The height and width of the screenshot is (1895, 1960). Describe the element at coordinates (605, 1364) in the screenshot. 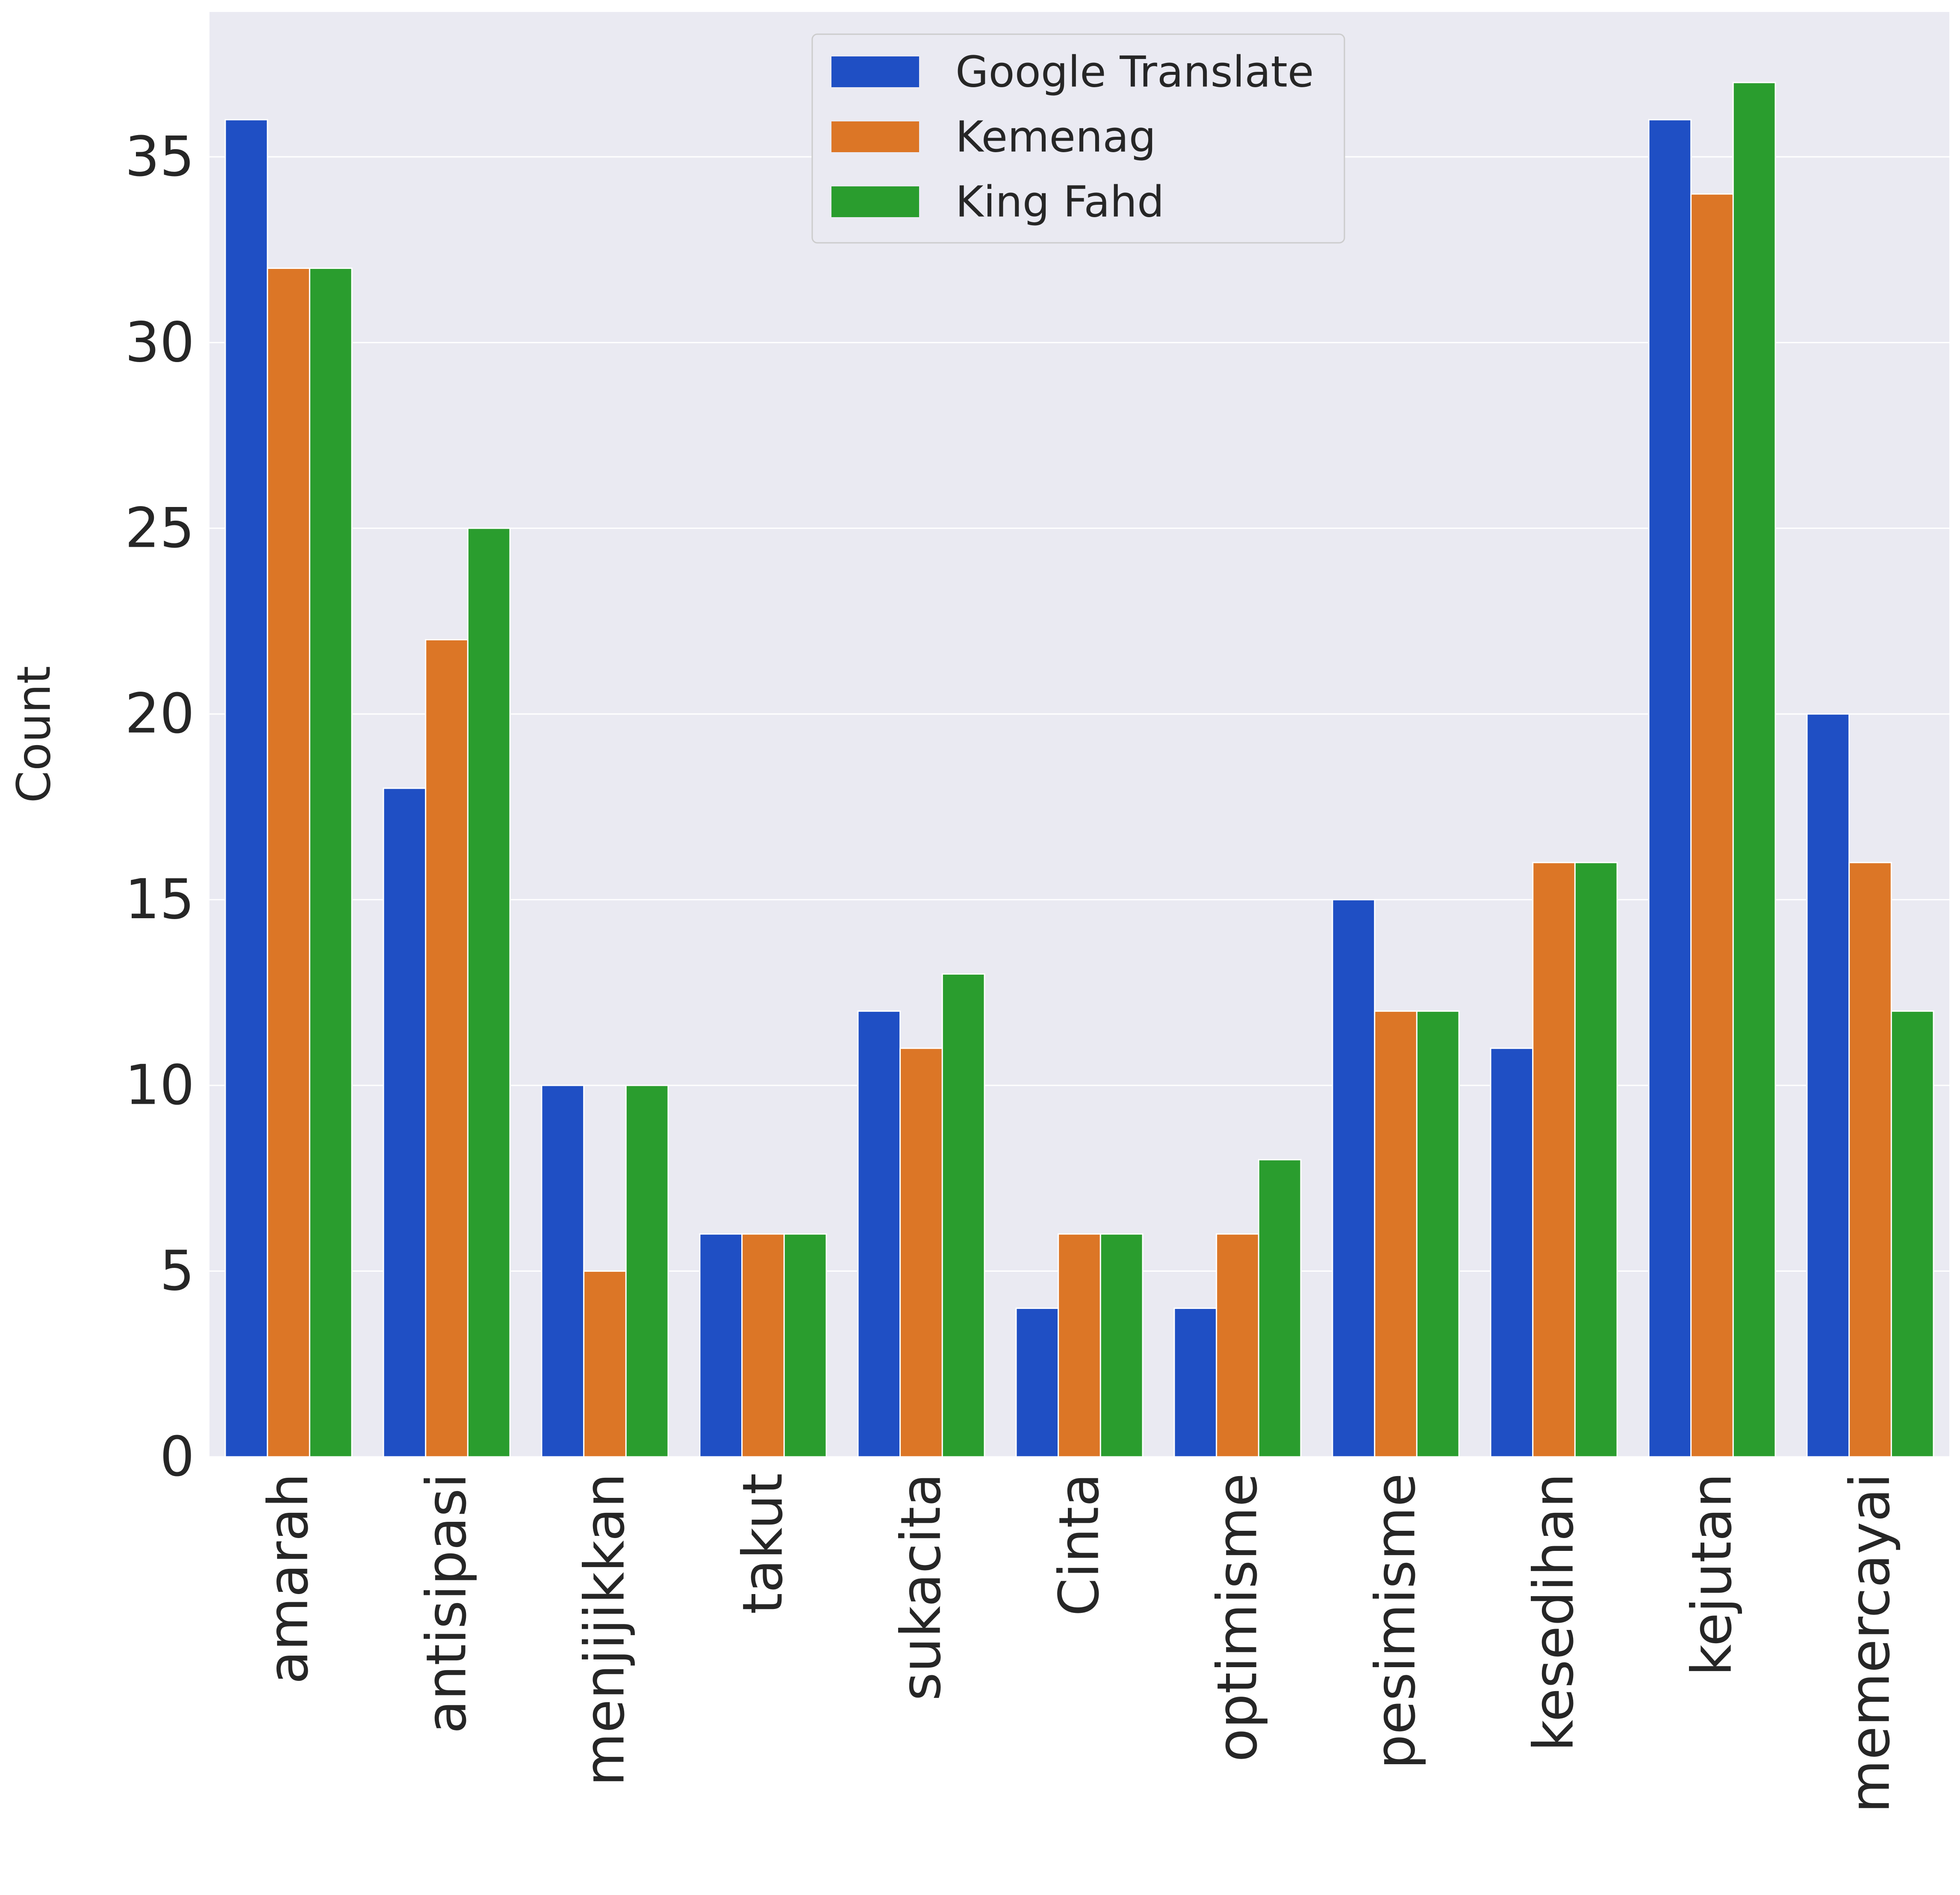

I see `bar-kemenag-menjijikkan` at that location.